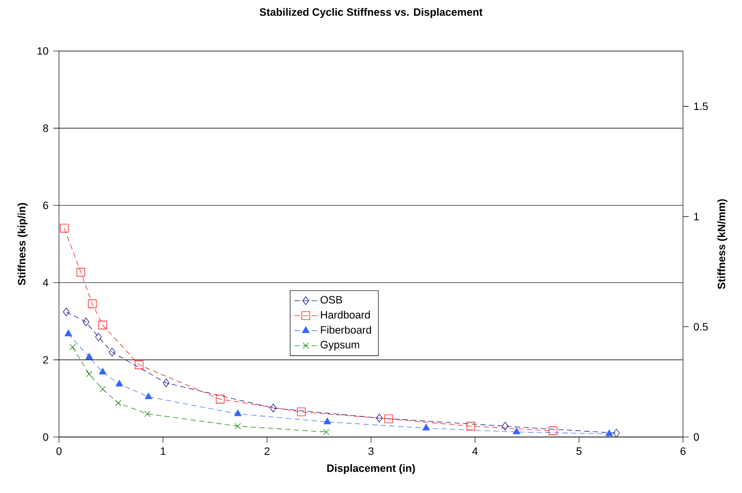  I want to click on y2-axis-title: Stiffness (kN/mm), so click(722, 244).